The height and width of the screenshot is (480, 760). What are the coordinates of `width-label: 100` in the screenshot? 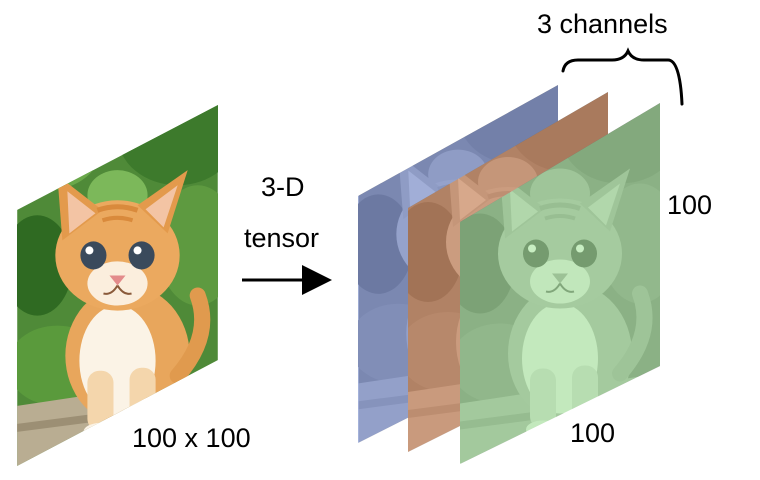 It's located at (592, 433).